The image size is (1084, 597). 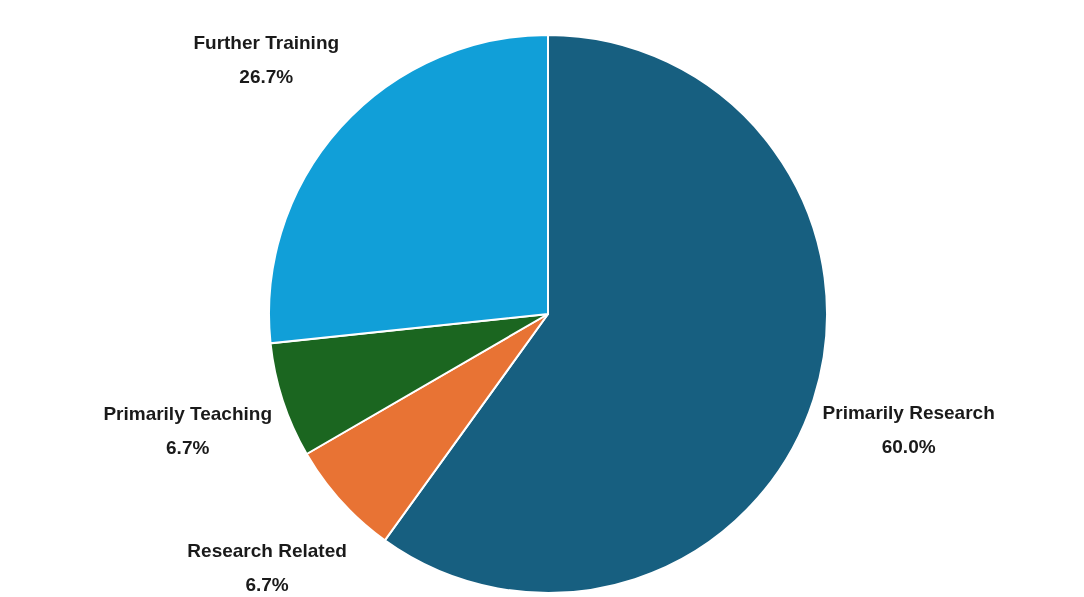 I want to click on data-label: 26.7%, so click(x=266, y=77).